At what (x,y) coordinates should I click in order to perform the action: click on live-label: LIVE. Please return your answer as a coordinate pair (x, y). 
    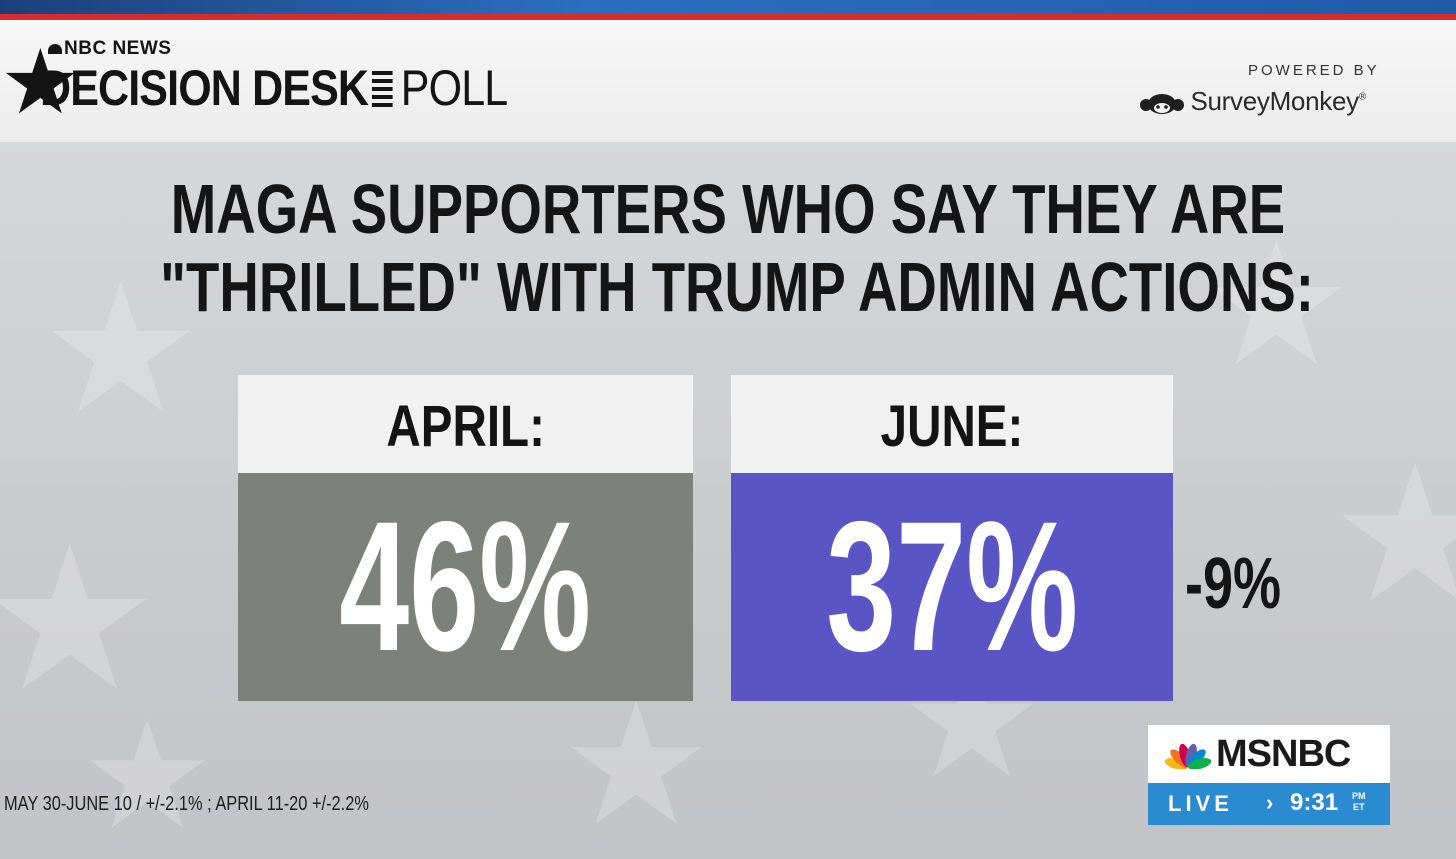
    Looking at the image, I should click on (1200, 803).